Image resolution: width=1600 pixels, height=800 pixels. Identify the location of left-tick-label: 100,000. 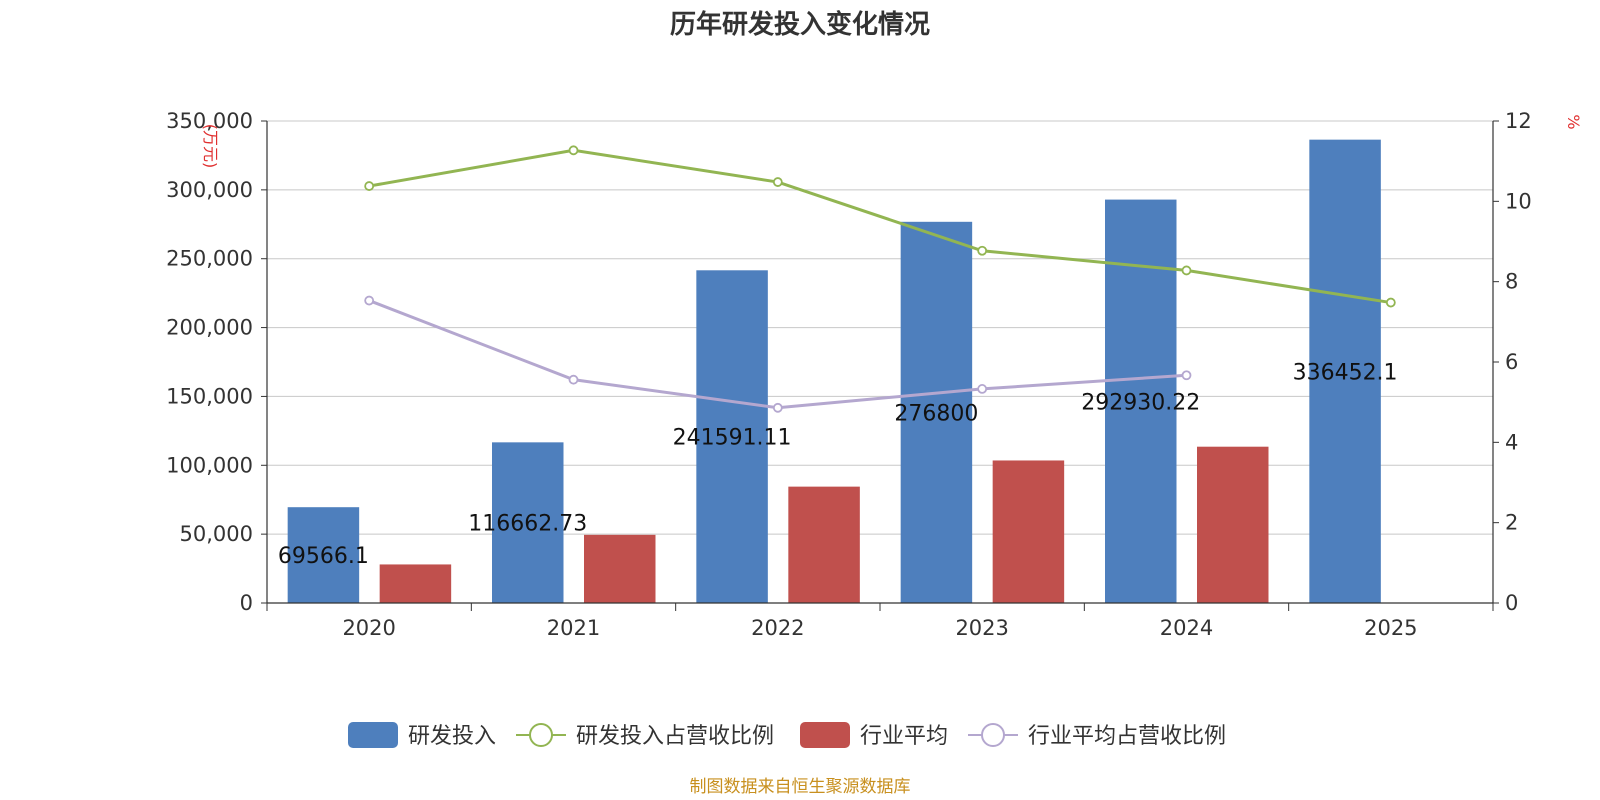
(209, 465).